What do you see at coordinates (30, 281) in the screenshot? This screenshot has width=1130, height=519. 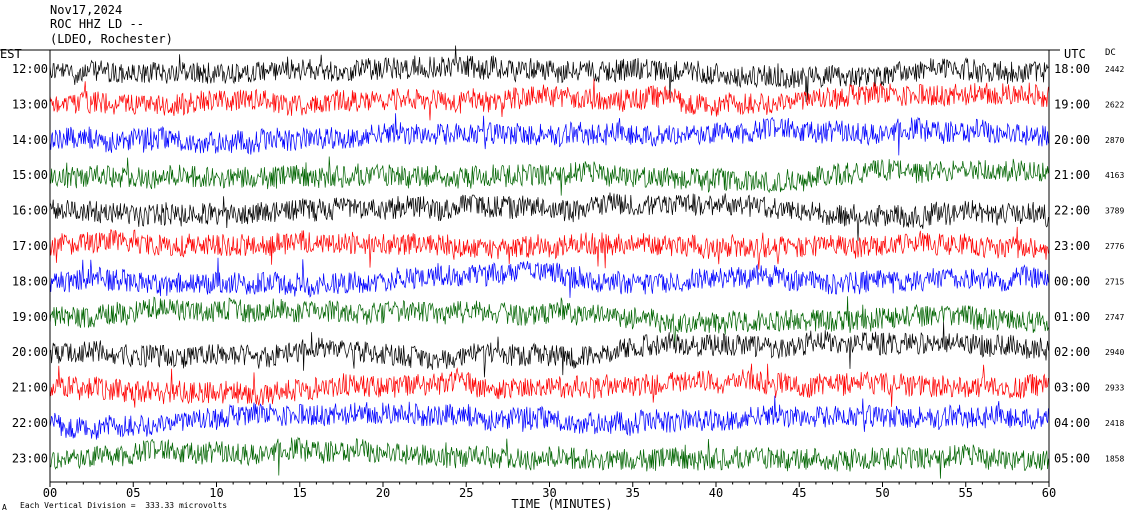 I see `est-hour-label: 18:00` at bounding box center [30, 281].